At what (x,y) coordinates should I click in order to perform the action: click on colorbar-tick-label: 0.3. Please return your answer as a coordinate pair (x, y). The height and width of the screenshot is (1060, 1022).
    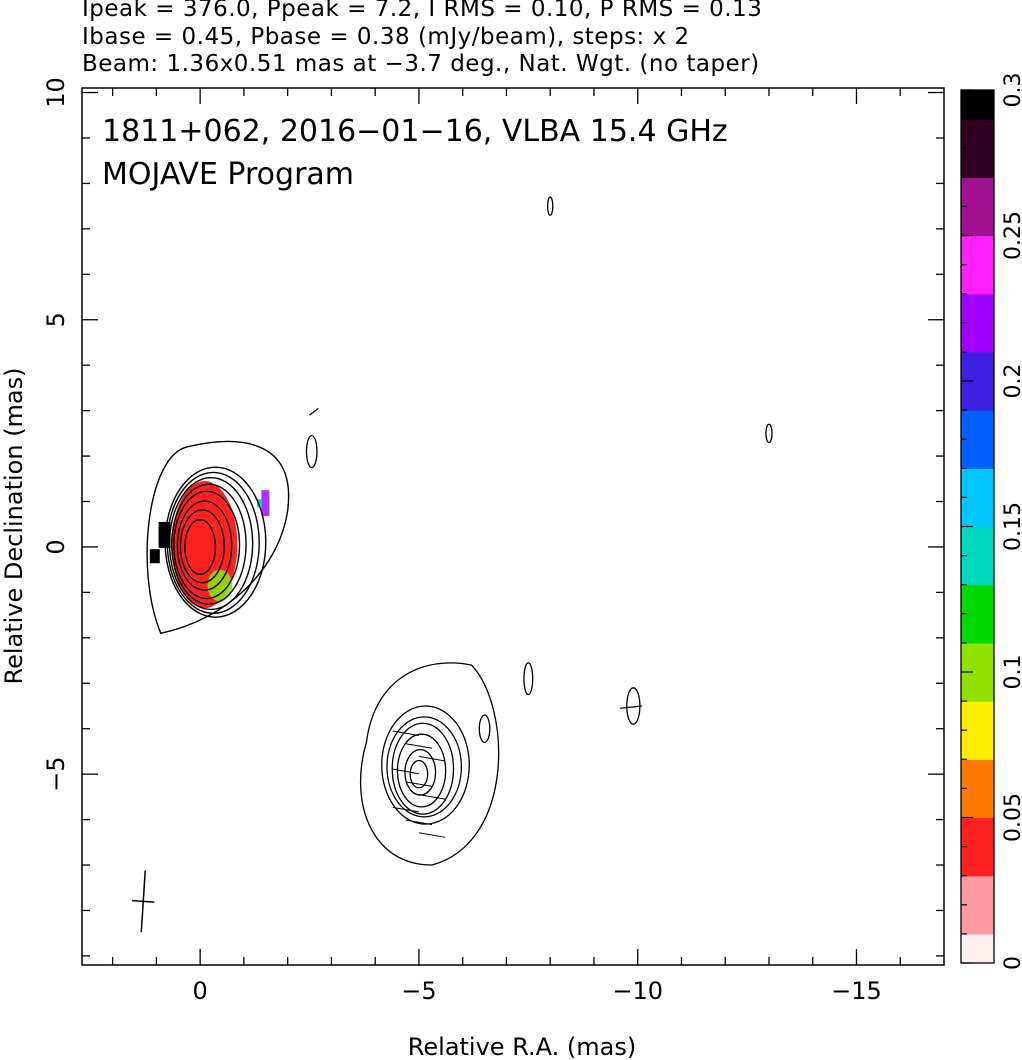
    Looking at the image, I should click on (1011, 90).